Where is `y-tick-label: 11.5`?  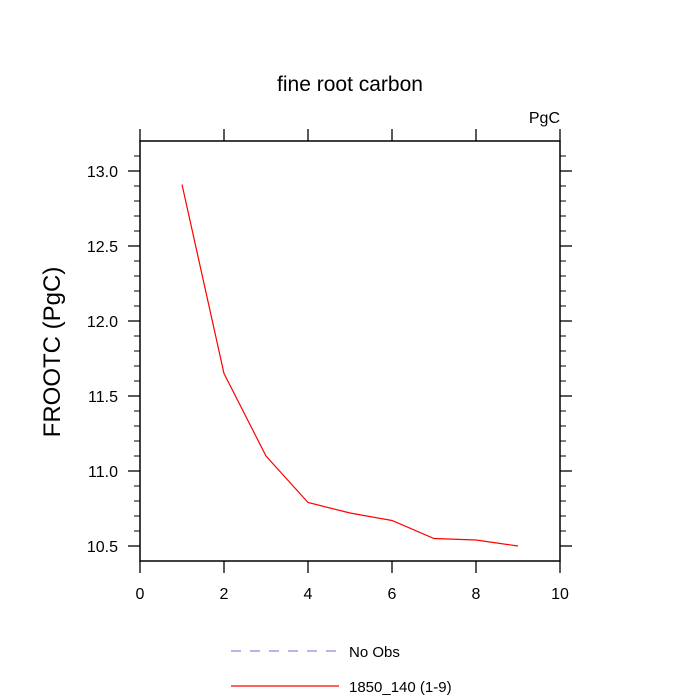
y-tick-label: 11.5 is located at coordinates (103, 397).